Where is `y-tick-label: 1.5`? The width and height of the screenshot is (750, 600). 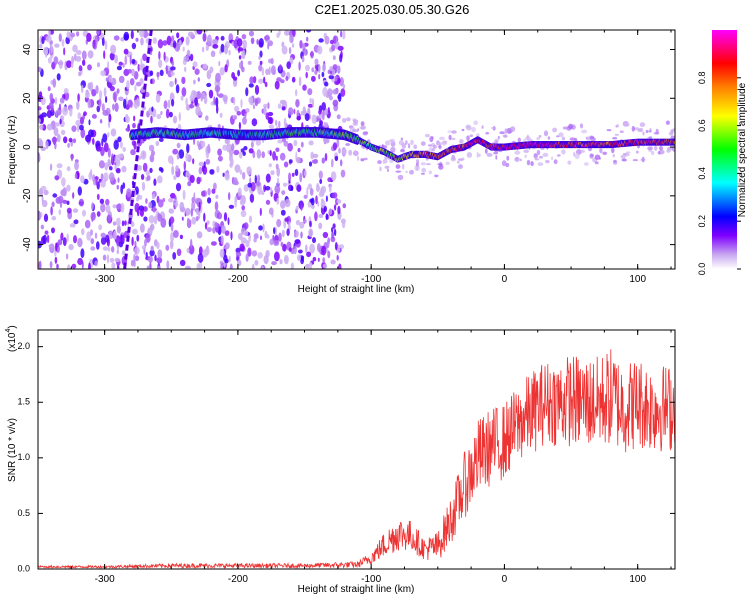
y-tick-label: 1.5 is located at coordinates (23, 402).